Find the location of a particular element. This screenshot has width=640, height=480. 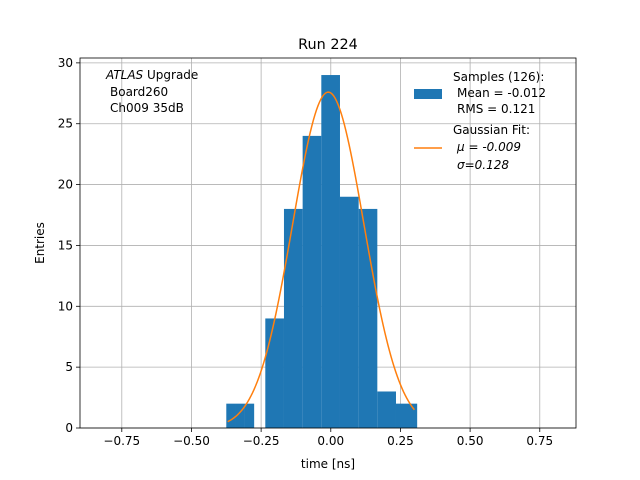

y-tick-label: 10 is located at coordinates (65, 306).